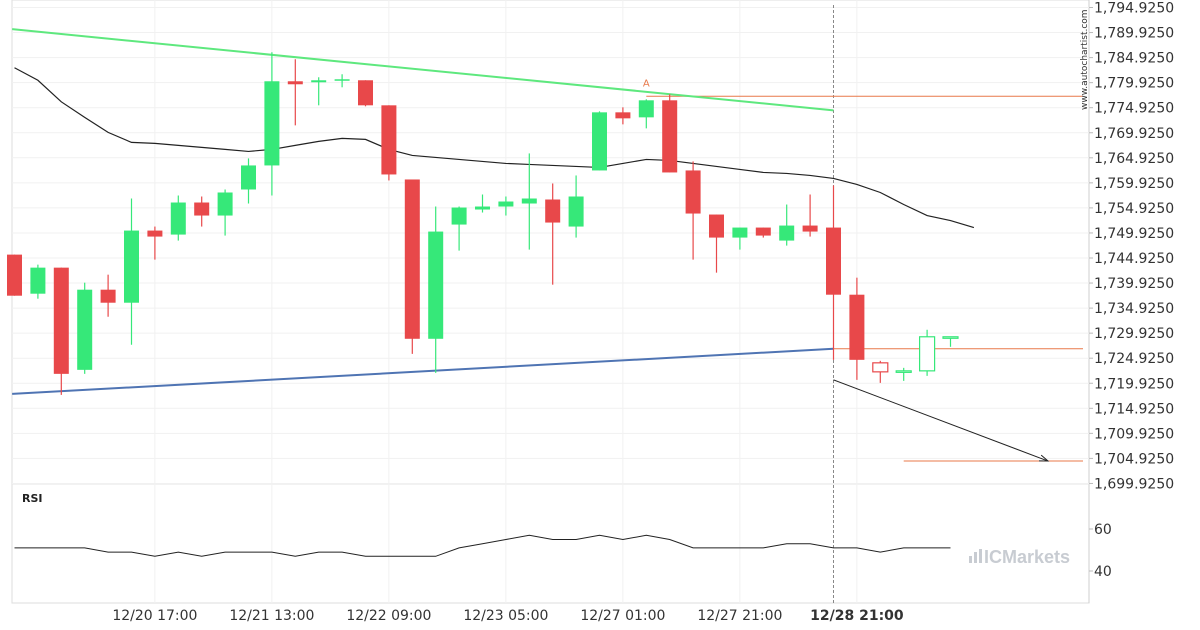  I want to click on price-tick-label: 1,789.9250, so click(1134, 34).